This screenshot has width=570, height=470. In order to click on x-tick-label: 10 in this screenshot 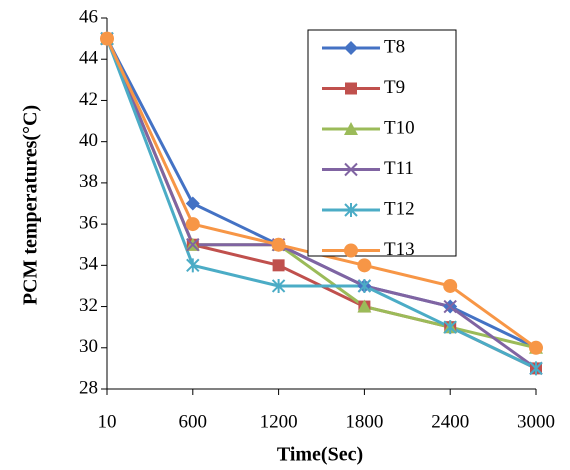, I will do `click(107, 421)`.